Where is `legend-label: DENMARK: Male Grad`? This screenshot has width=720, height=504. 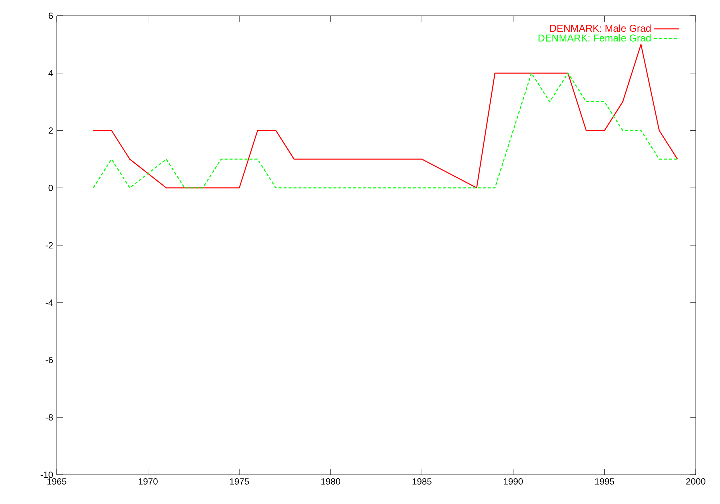
legend-label: DENMARK: Male Grad is located at coordinates (600, 28).